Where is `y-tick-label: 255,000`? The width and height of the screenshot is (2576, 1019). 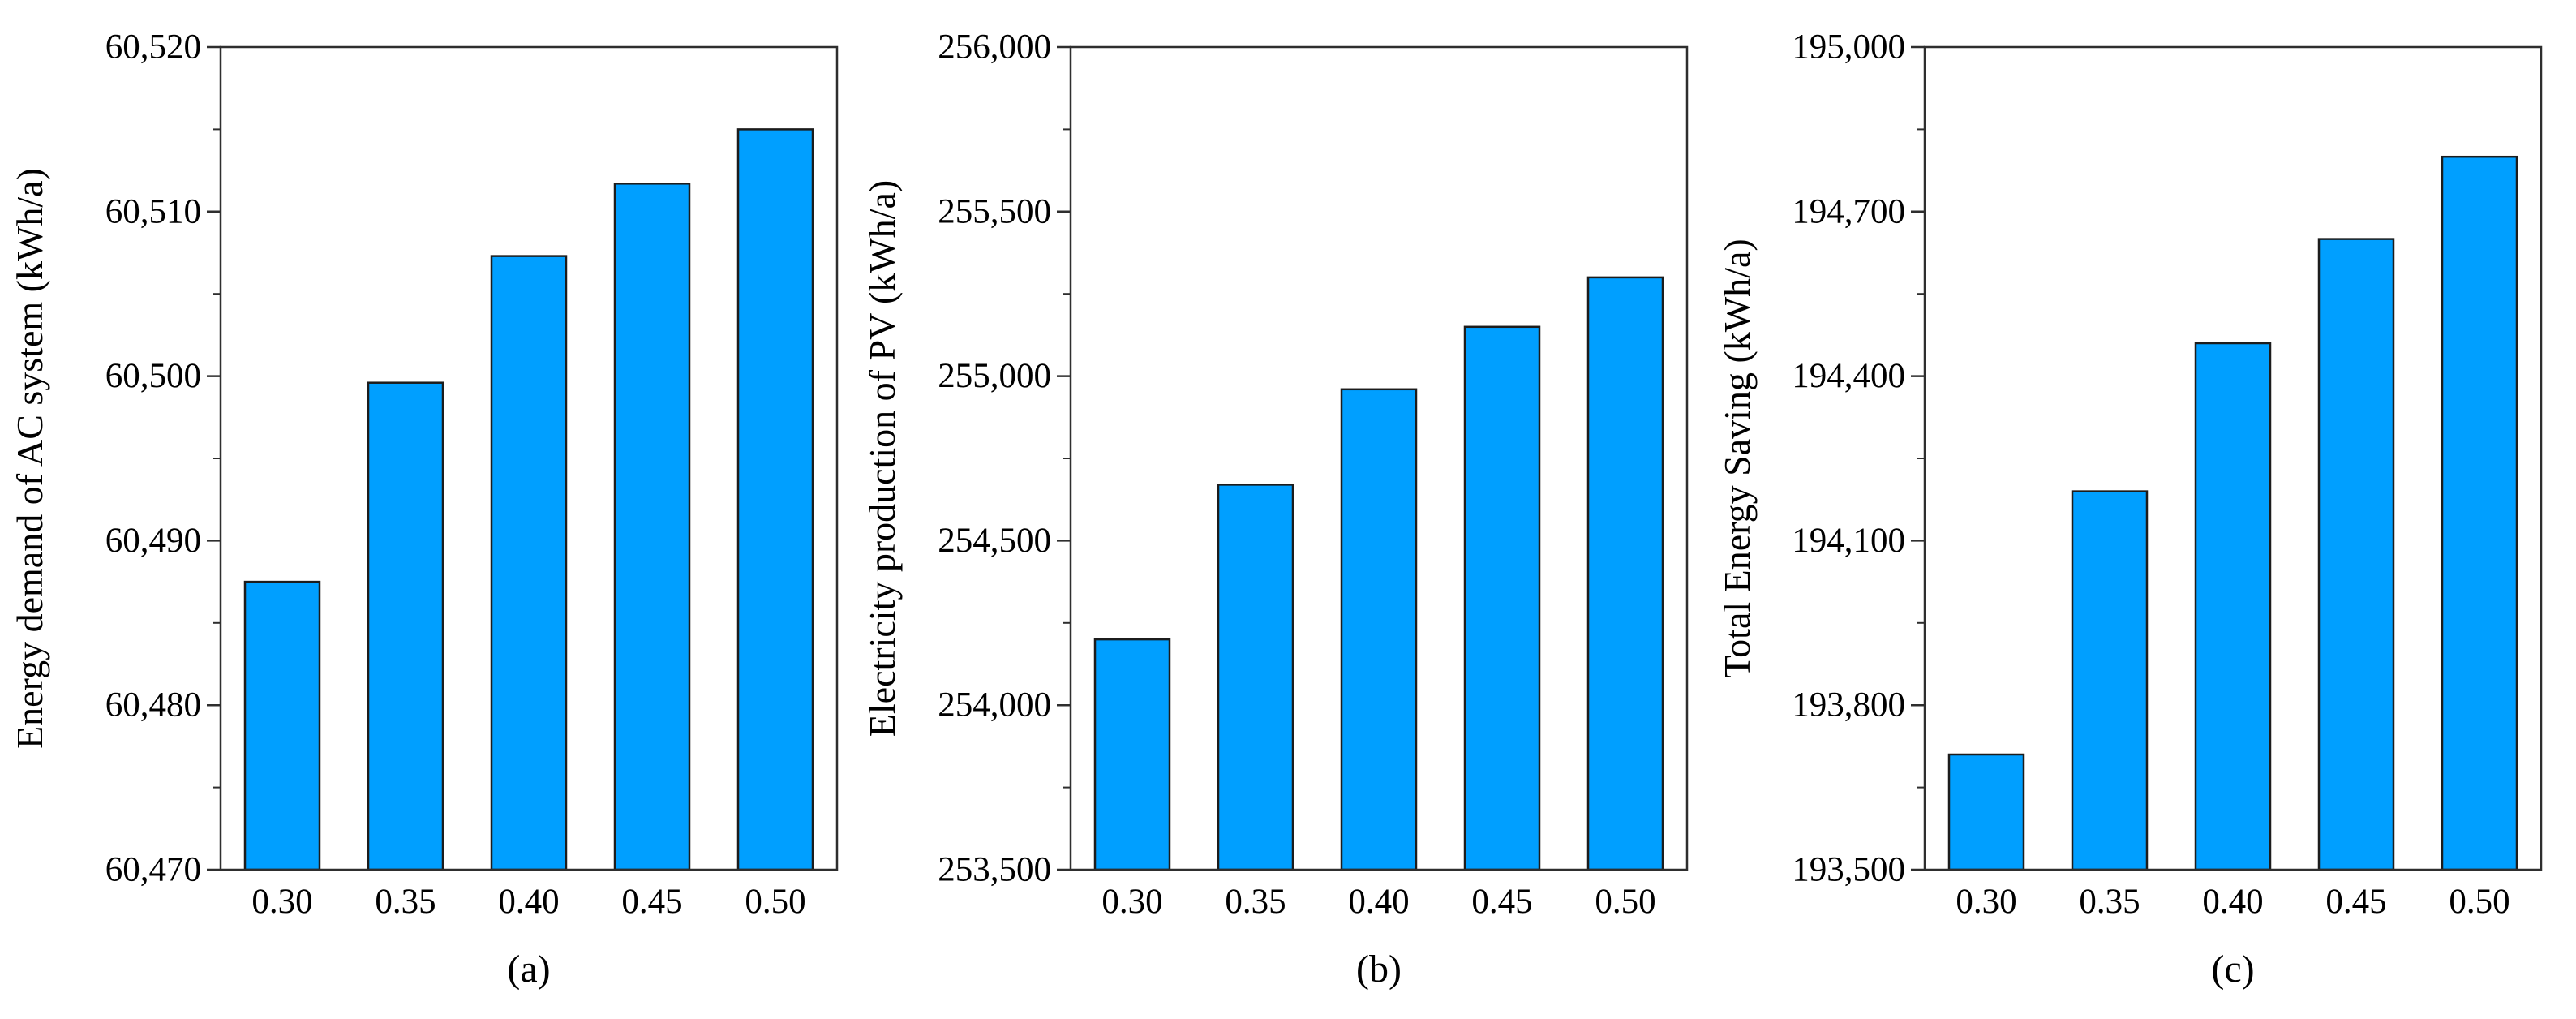 y-tick-label: 255,000 is located at coordinates (994, 376).